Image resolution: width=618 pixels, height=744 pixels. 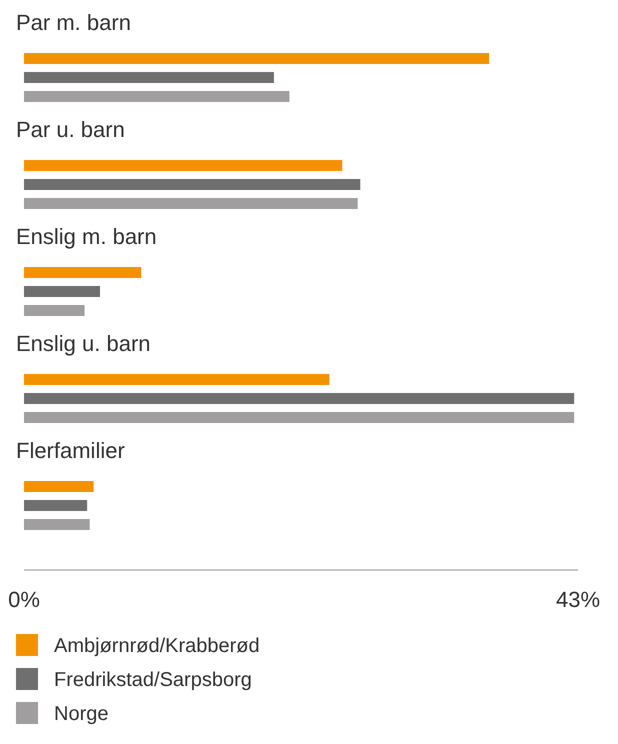 I want to click on legend-label: Ambjørnrød/Krabberød, so click(x=157, y=646).